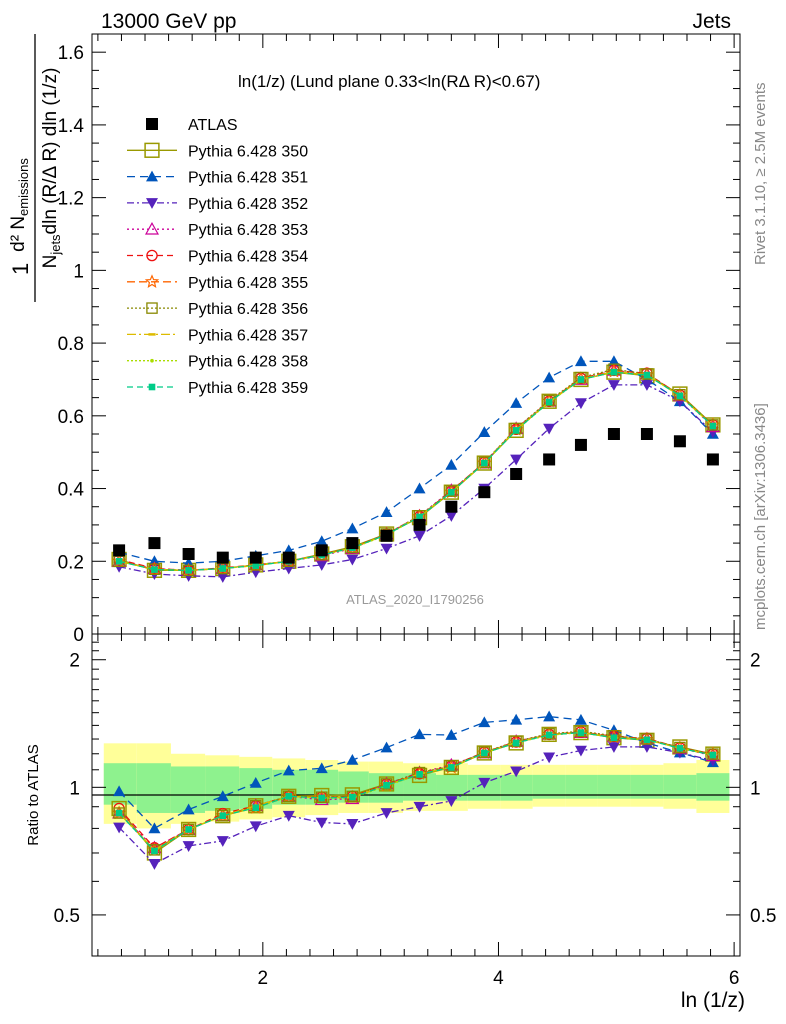  Describe the element at coordinates (71, 344) in the screenshot. I see `main-ytick-label: 0.8` at that location.